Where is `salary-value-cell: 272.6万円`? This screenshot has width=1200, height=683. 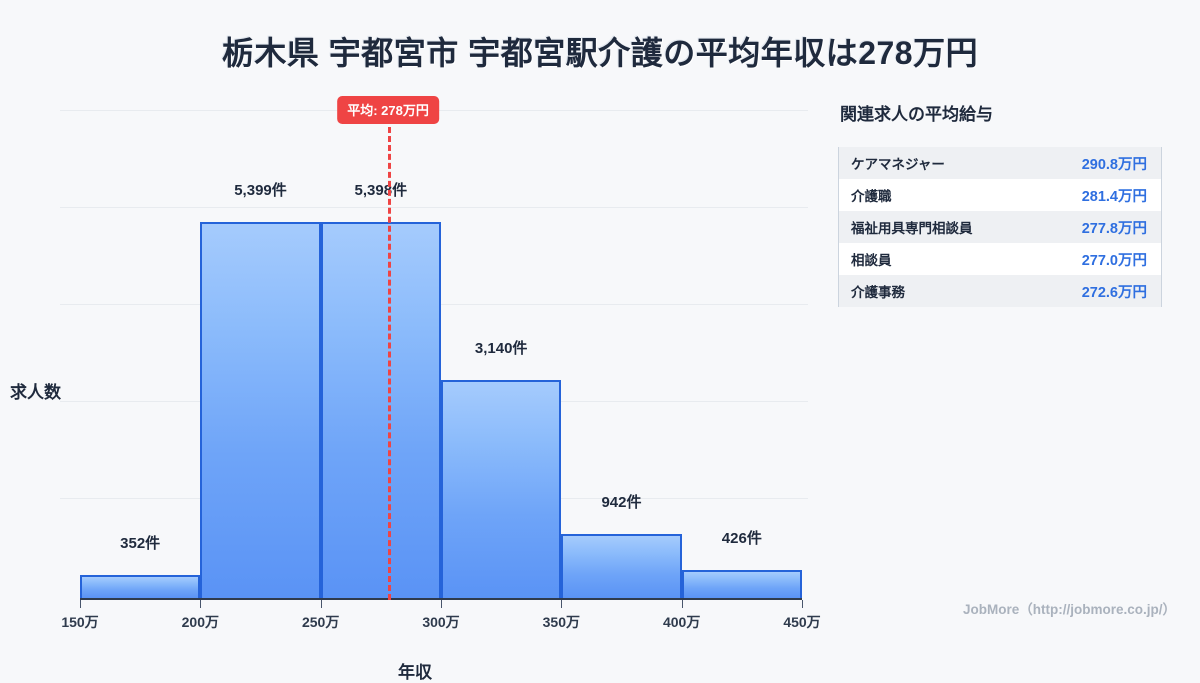
salary-value-cell: 272.6万円 is located at coordinates (1114, 292).